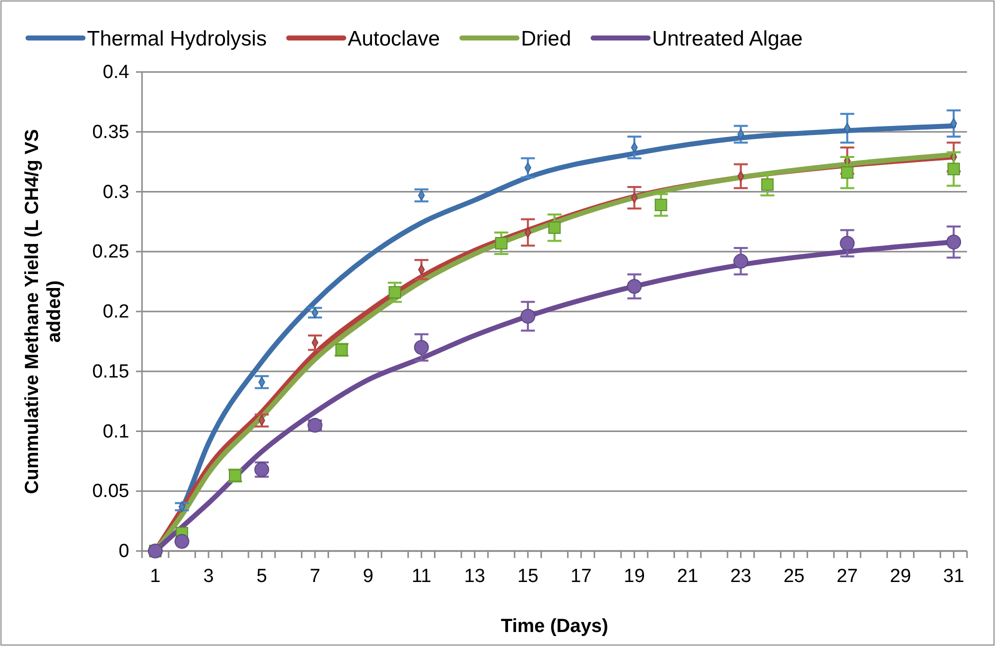 The width and height of the screenshot is (995, 646). I want to click on legend-label: Dried, so click(546, 38).